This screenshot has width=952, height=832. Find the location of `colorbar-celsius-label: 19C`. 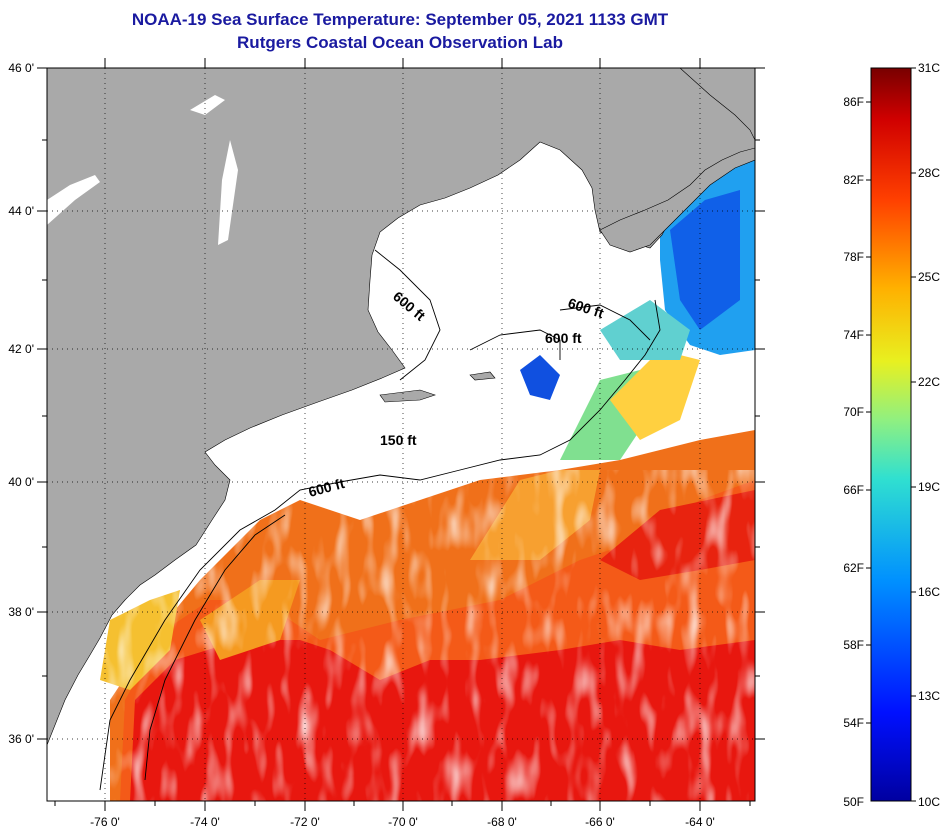

colorbar-celsius-label: 19C is located at coordinates (929, 487).